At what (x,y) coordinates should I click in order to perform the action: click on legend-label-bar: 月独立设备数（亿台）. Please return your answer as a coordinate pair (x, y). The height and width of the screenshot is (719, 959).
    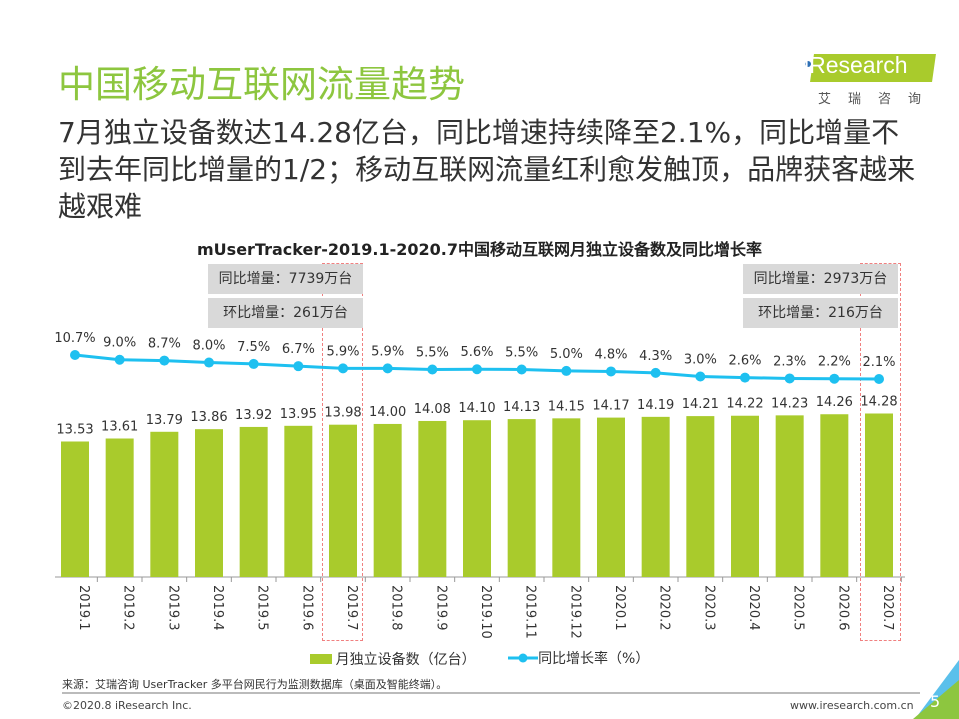
    Looking at the image, I should click on (405, 660).